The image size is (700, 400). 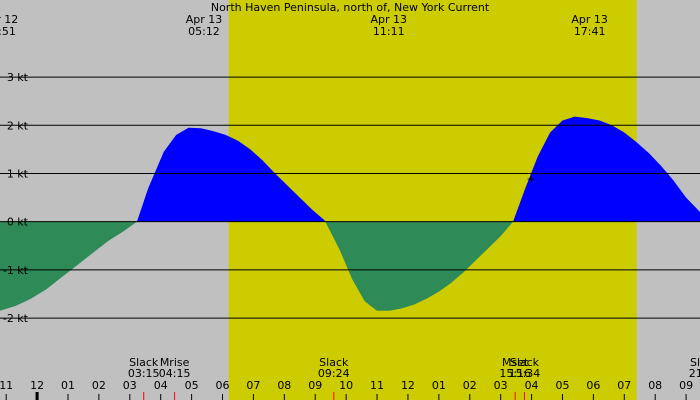 What do you see at coordinates (532, 385) in the screenshot?
I see `x-tick-label-17: 04` at bounding box center [532, 385].